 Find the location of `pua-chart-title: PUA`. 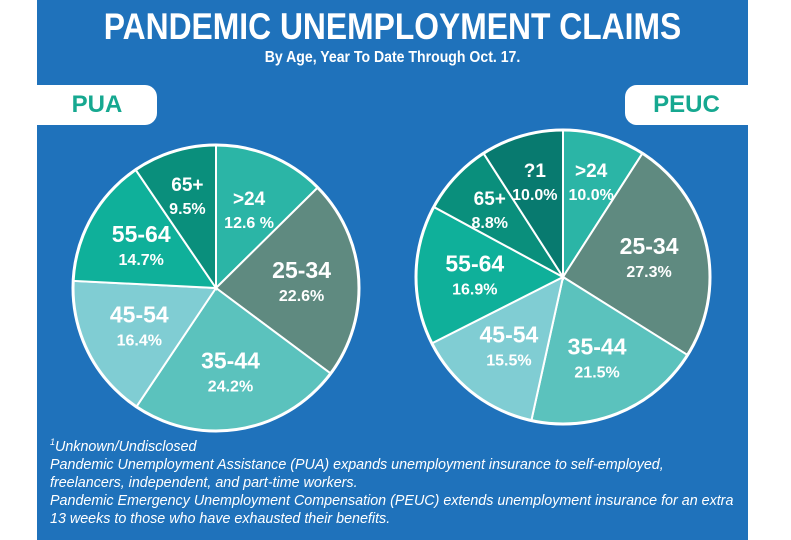

pua-chart-title: PUA is located at coordinates (97, 105).